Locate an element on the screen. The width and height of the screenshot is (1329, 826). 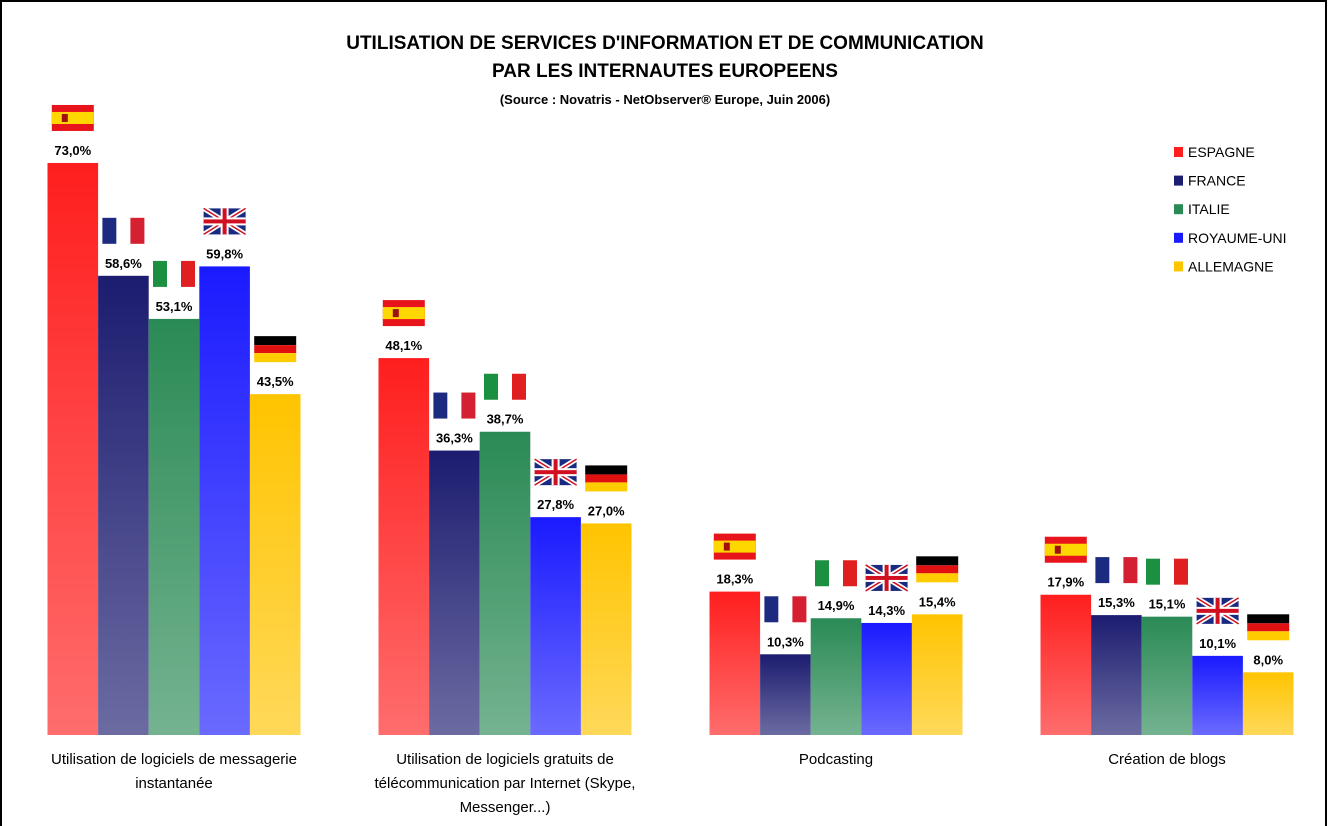
legend-label: FRANCE is located at coordinates (1217, 181).